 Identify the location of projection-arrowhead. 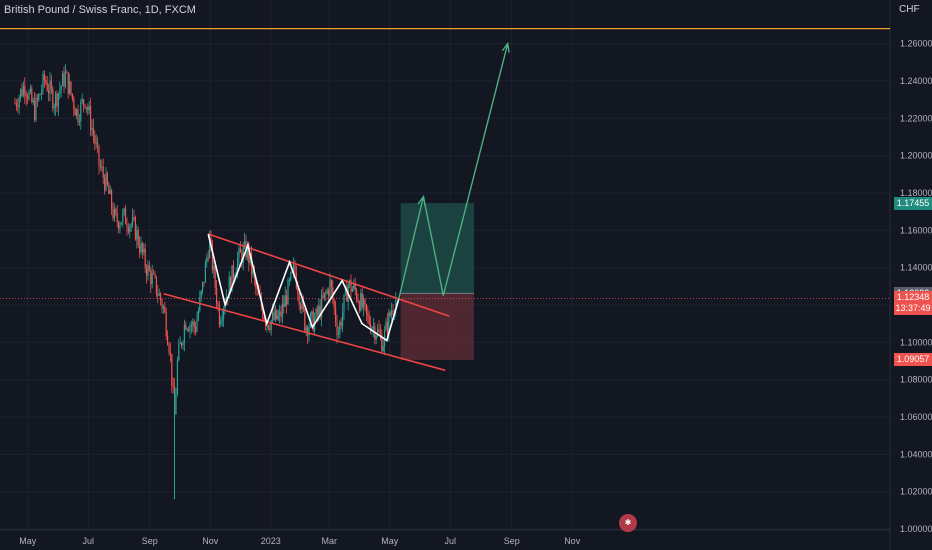
(421, 200).